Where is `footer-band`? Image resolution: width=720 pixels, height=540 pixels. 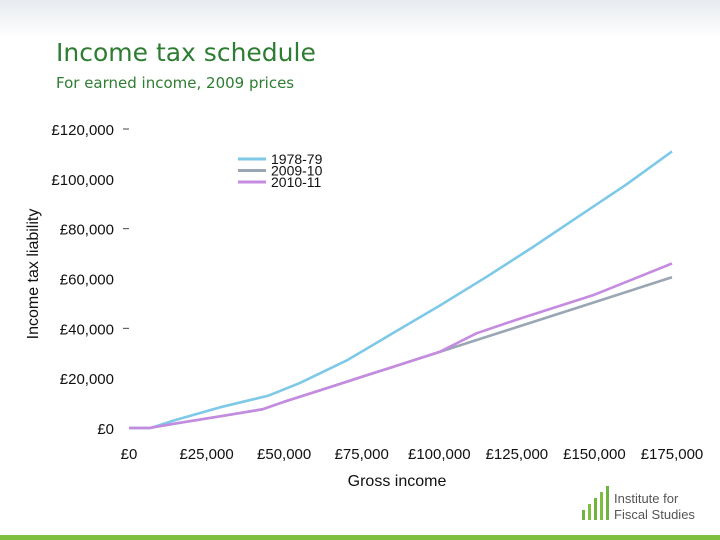
footer-band is located at coordinates (360, 537).